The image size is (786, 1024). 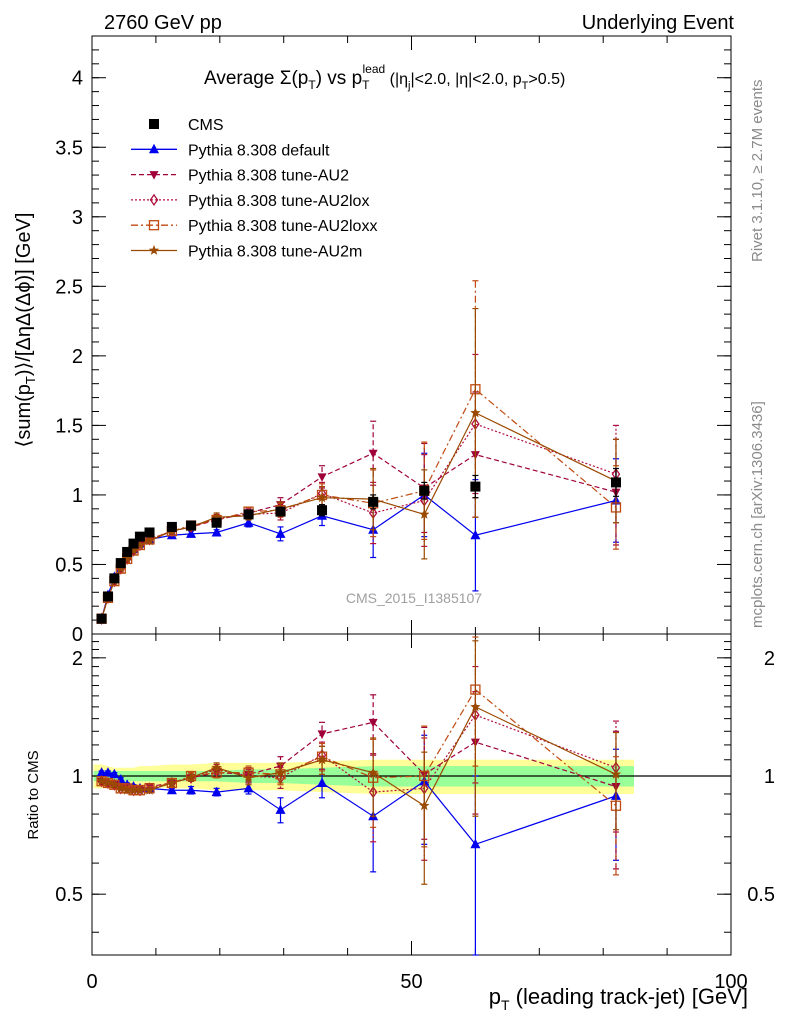 I want to click on legend-label: Pythia 8.308 default, so click(x=259, y=150).